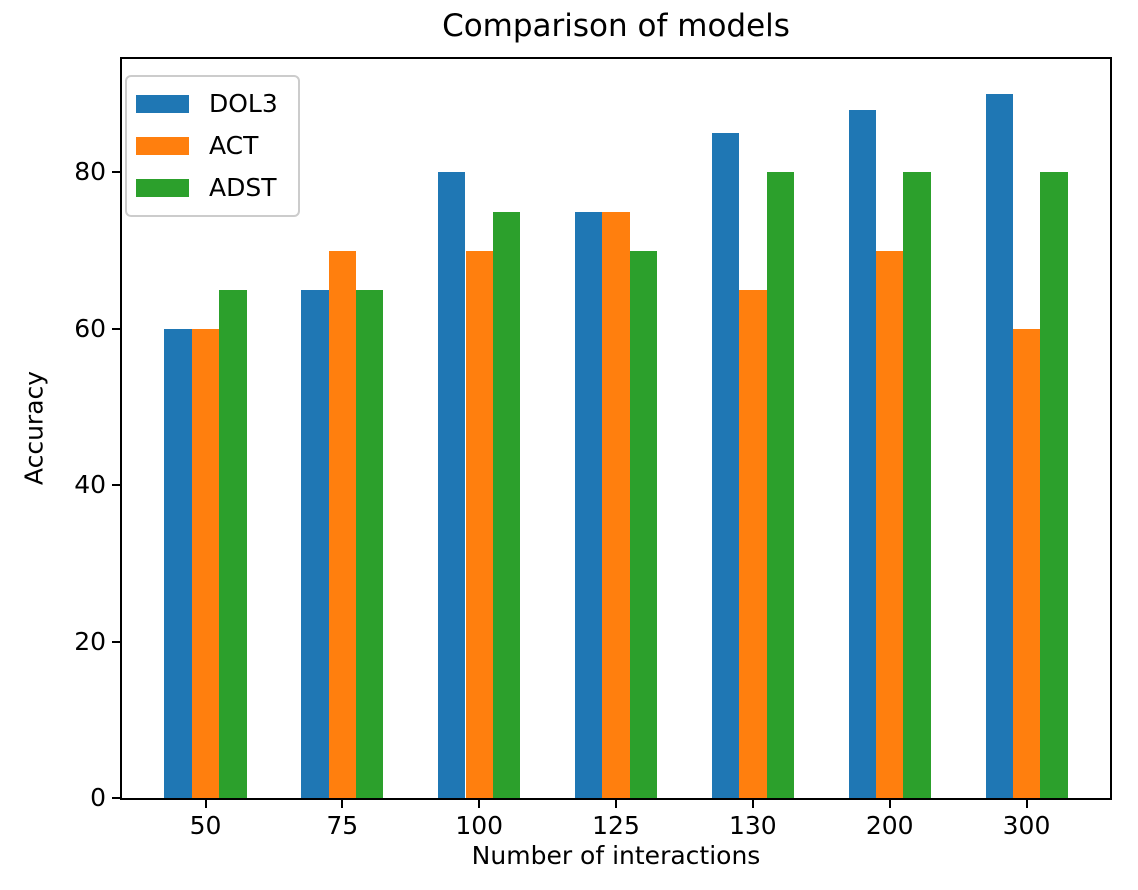 This screenshot has height=890, width=1138. I want to click on y-tick-label: 60, so click(90, 328).